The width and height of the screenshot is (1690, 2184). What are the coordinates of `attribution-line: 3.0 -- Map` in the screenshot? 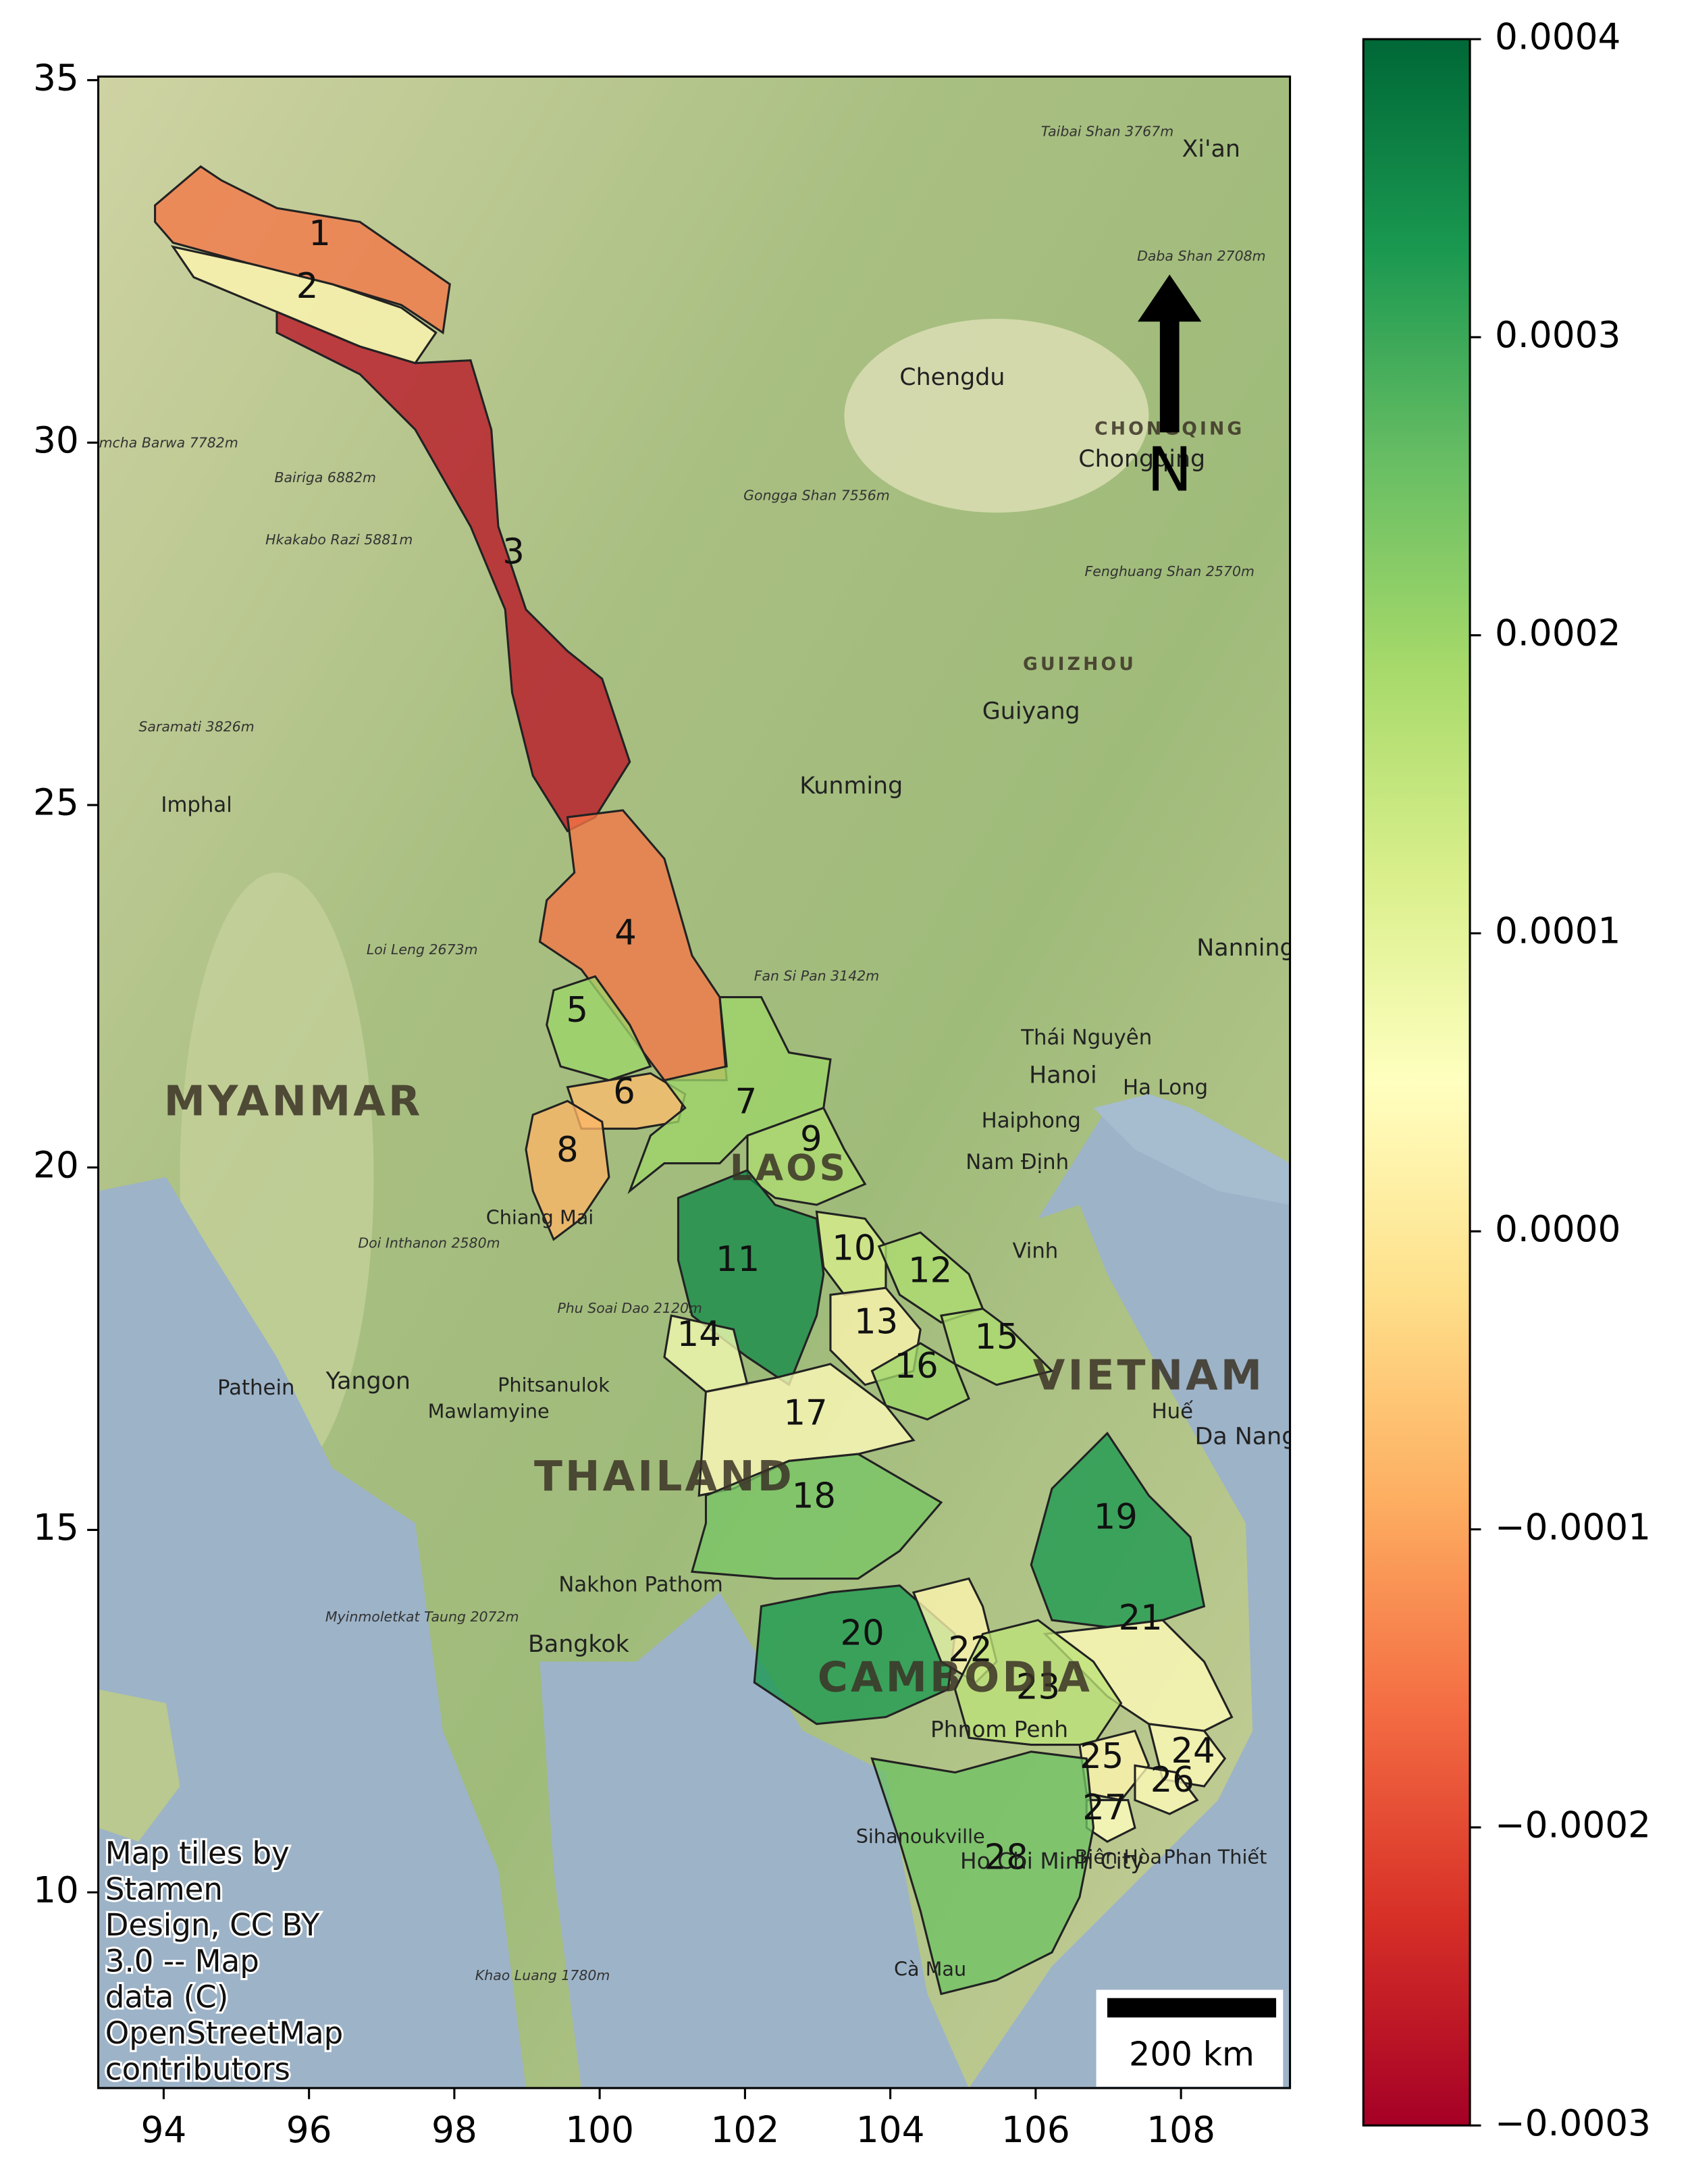 It's located at (182, 1961).